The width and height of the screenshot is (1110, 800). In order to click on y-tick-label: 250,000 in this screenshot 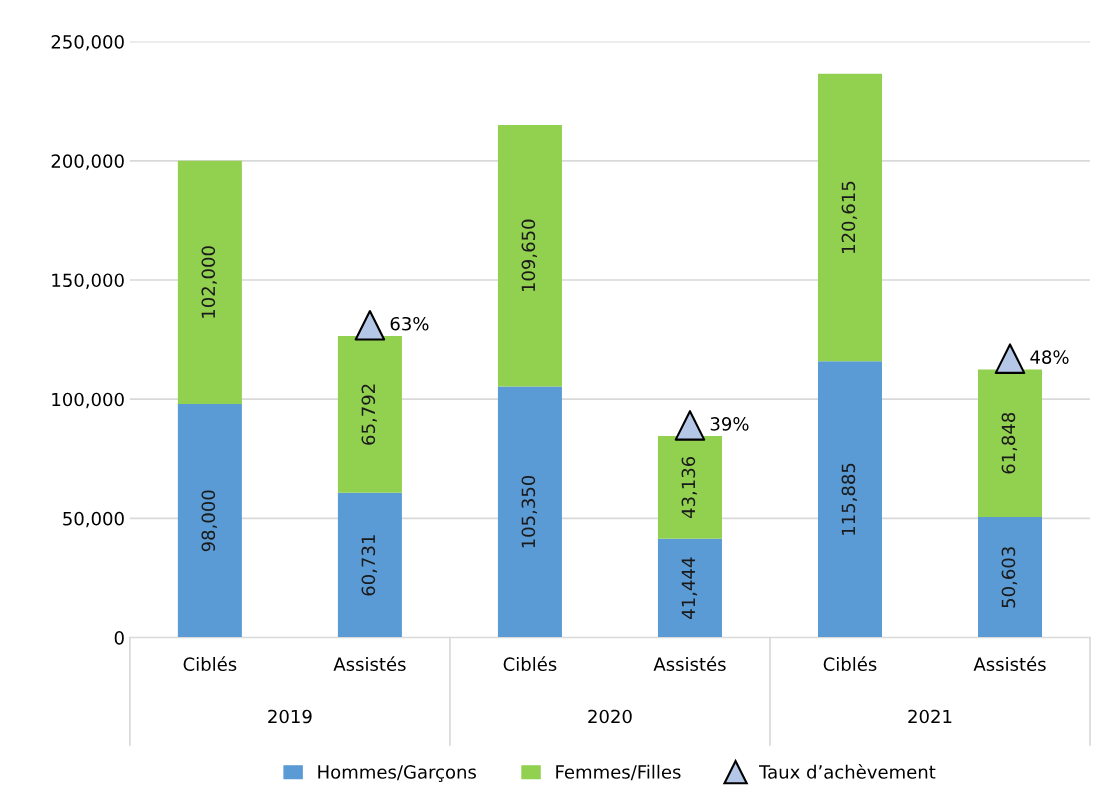, I will do `click(87, 43)`.